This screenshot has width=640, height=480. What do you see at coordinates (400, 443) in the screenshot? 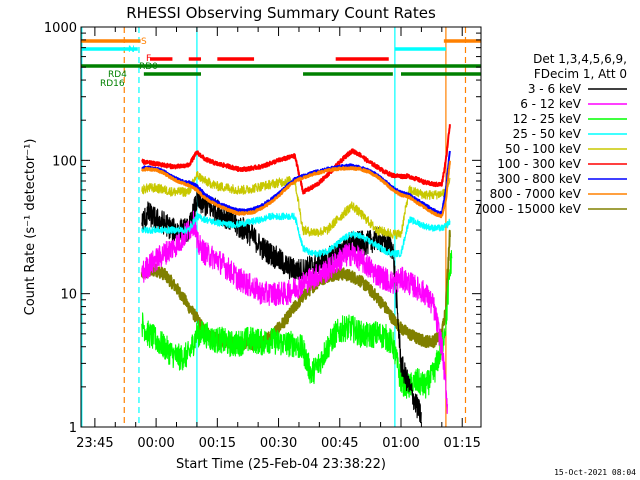
I see `x-tick-label: 01:00` at bounding box center [400, 443].